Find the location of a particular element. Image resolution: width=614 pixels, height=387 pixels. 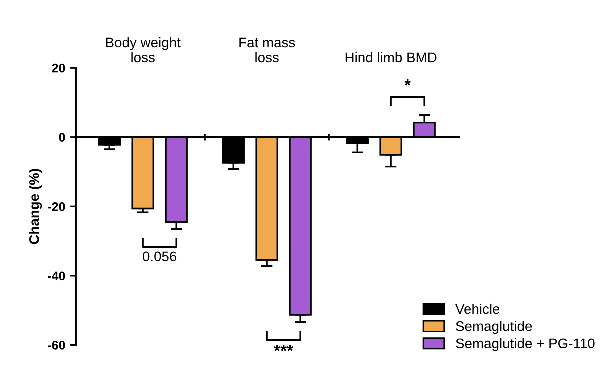

annotation: *** is located at coordinates (284, 348).